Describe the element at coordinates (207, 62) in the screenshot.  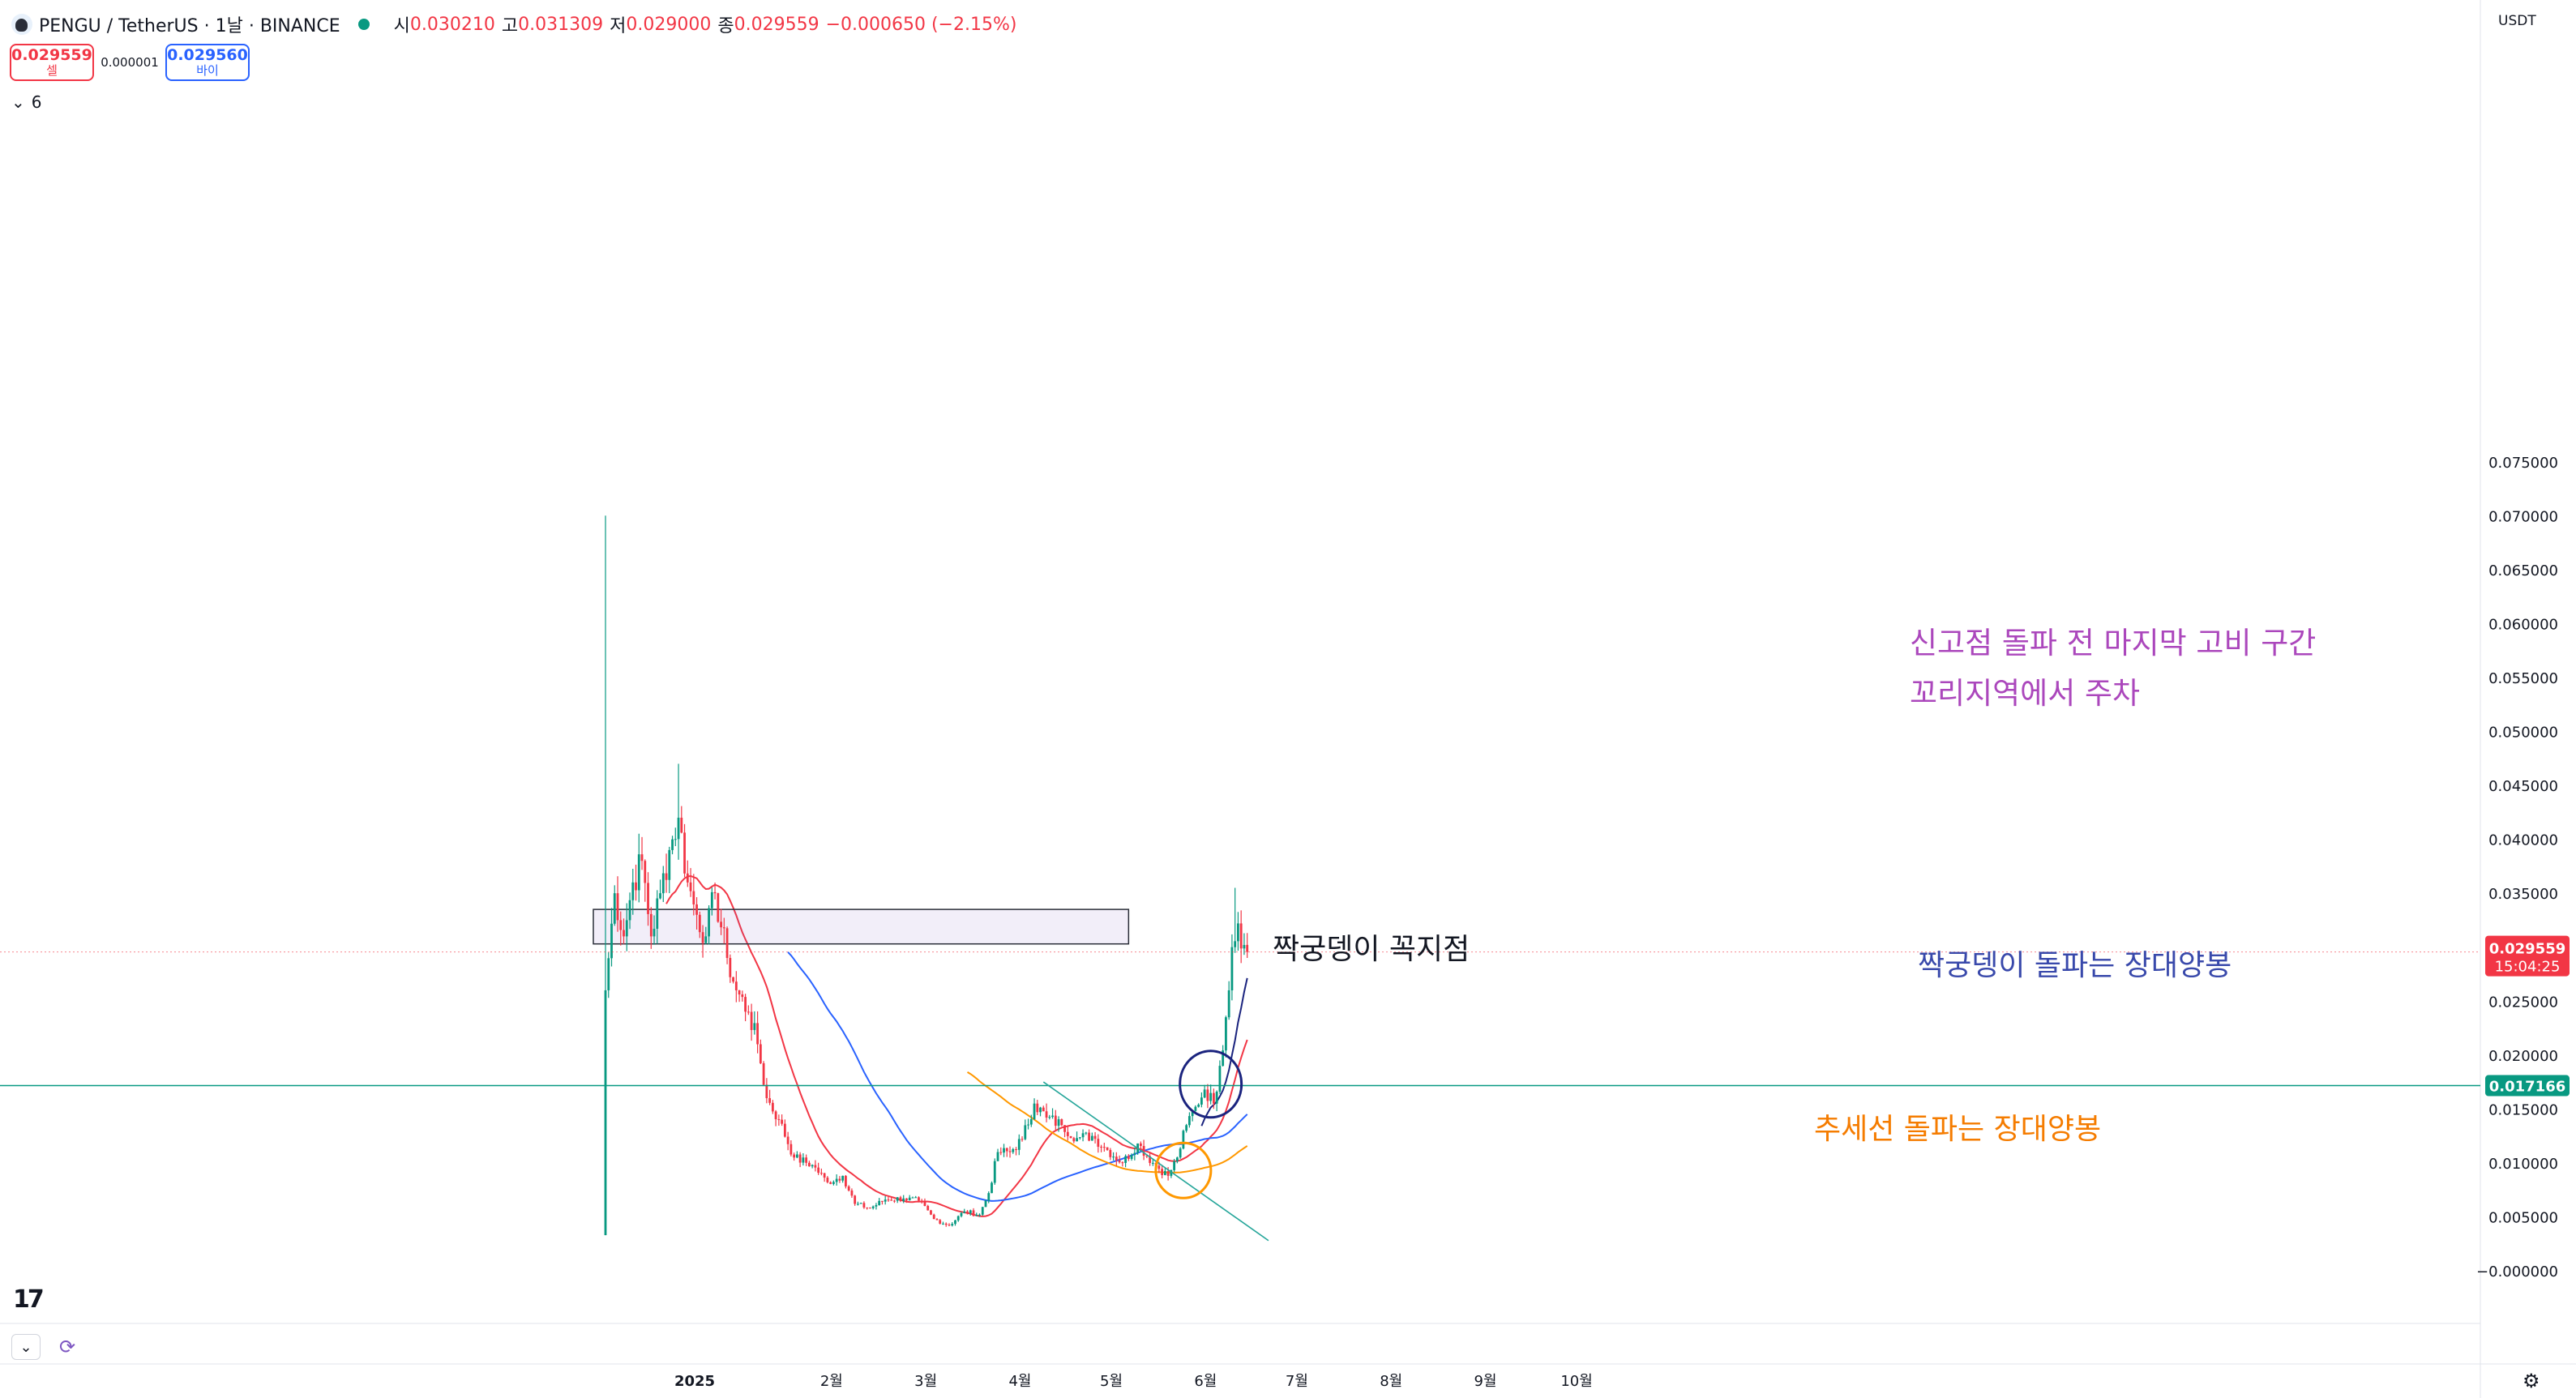
I see `buy-button: 0.029560 바이` at that location.